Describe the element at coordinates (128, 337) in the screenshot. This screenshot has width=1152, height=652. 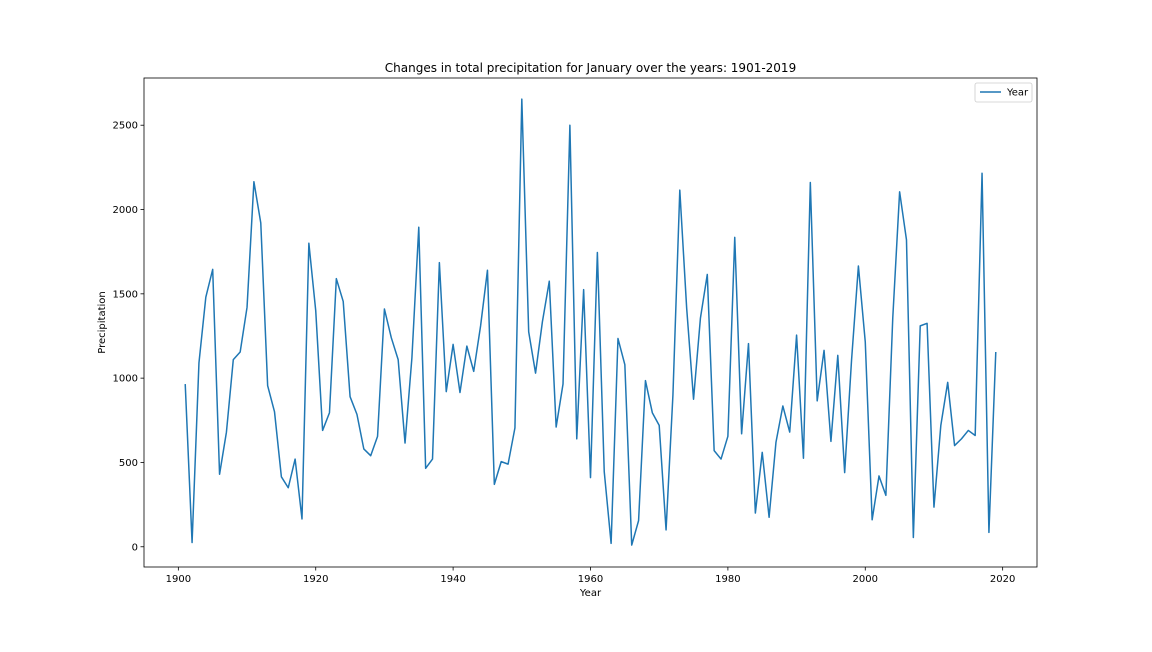
I see `y-axis: 0 500 1000 1500 2000 2500` at that location.